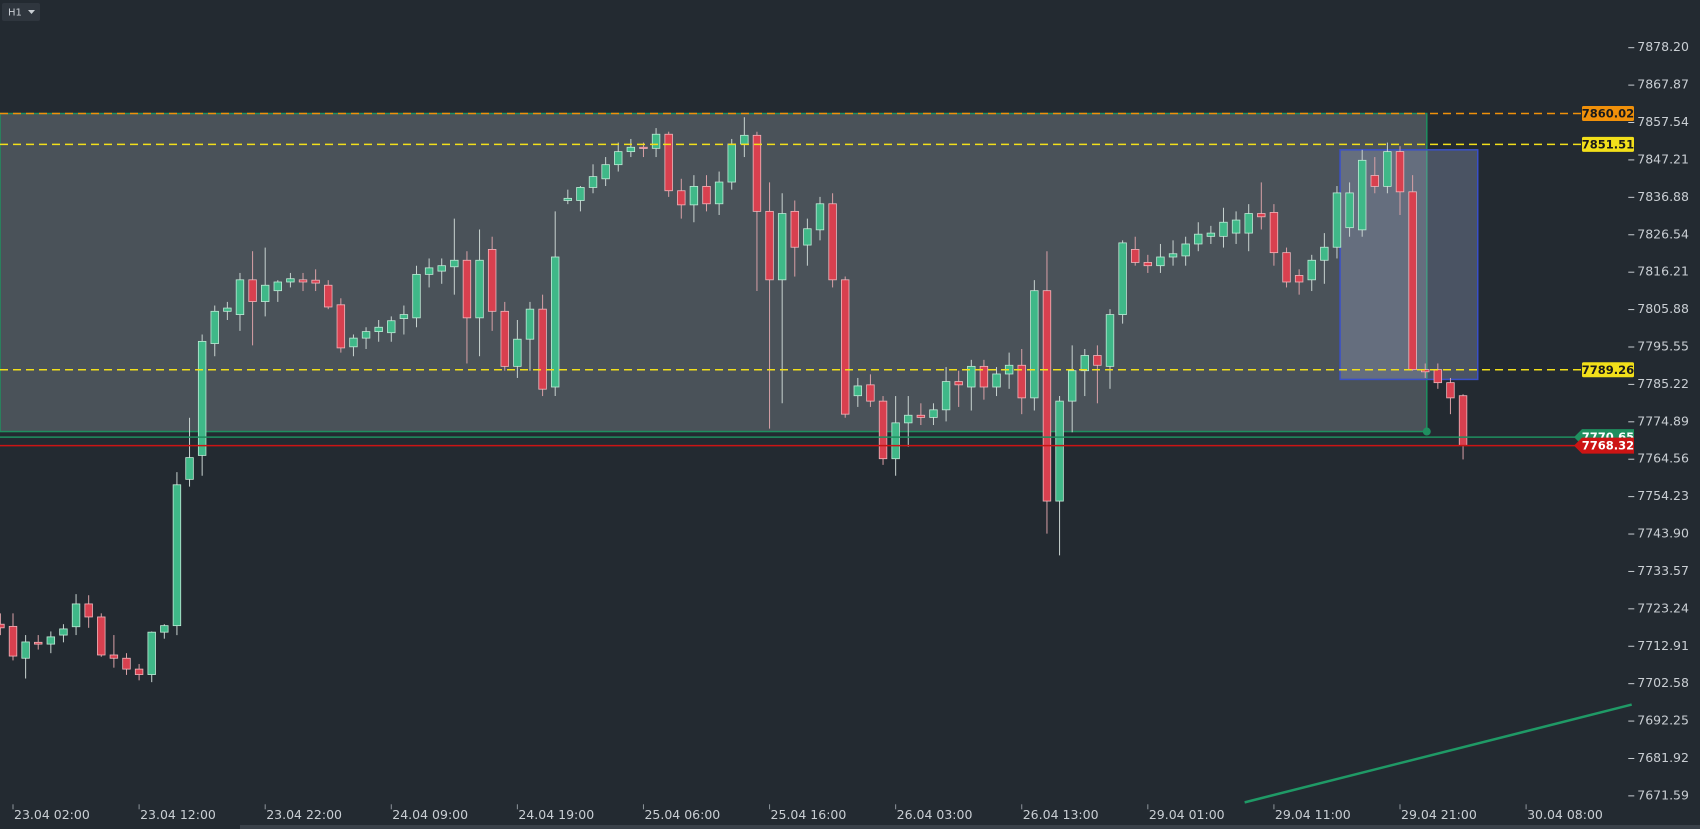 This screenshot has height=829, width=1700. I want to click on y-tick-label: 7795.55, so click(1663, 345).